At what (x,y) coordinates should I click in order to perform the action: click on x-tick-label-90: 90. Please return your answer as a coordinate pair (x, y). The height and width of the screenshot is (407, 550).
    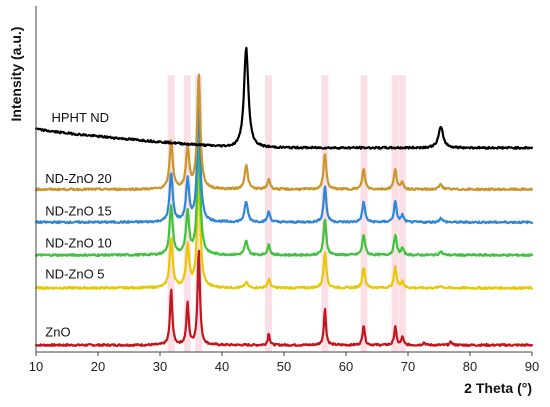
    Looking at the image, I should click on (532, 366).